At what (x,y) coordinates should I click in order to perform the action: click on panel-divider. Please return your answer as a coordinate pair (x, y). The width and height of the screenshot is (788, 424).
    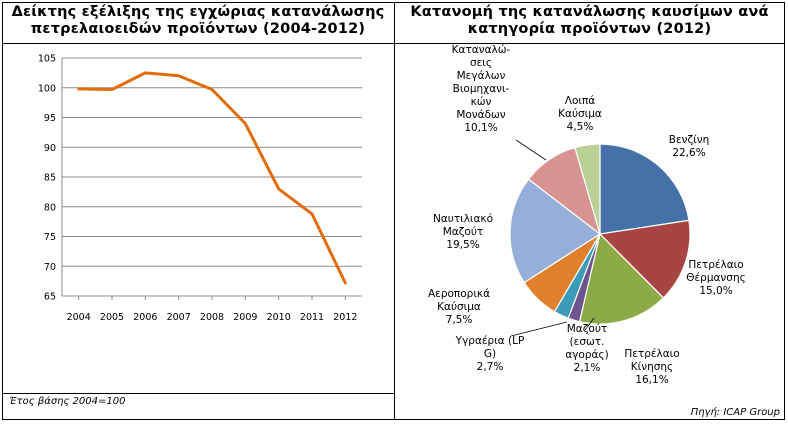
    Looking at the image, I should click on (394, 211).